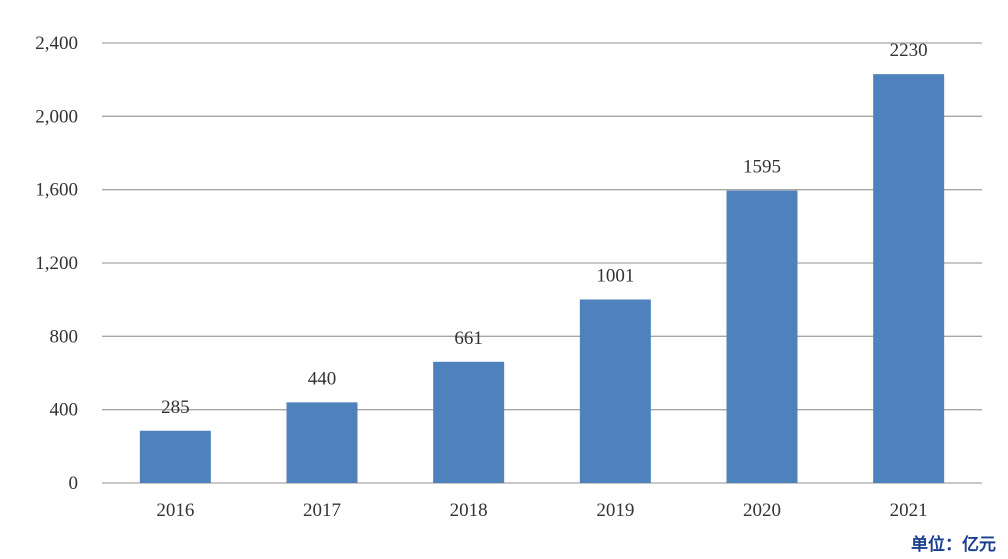 The width and height of the screenshot is (1008, 559). Describe the element at coordinates (468, 338) in the screenshot. I see `data-label: 661` at that location.